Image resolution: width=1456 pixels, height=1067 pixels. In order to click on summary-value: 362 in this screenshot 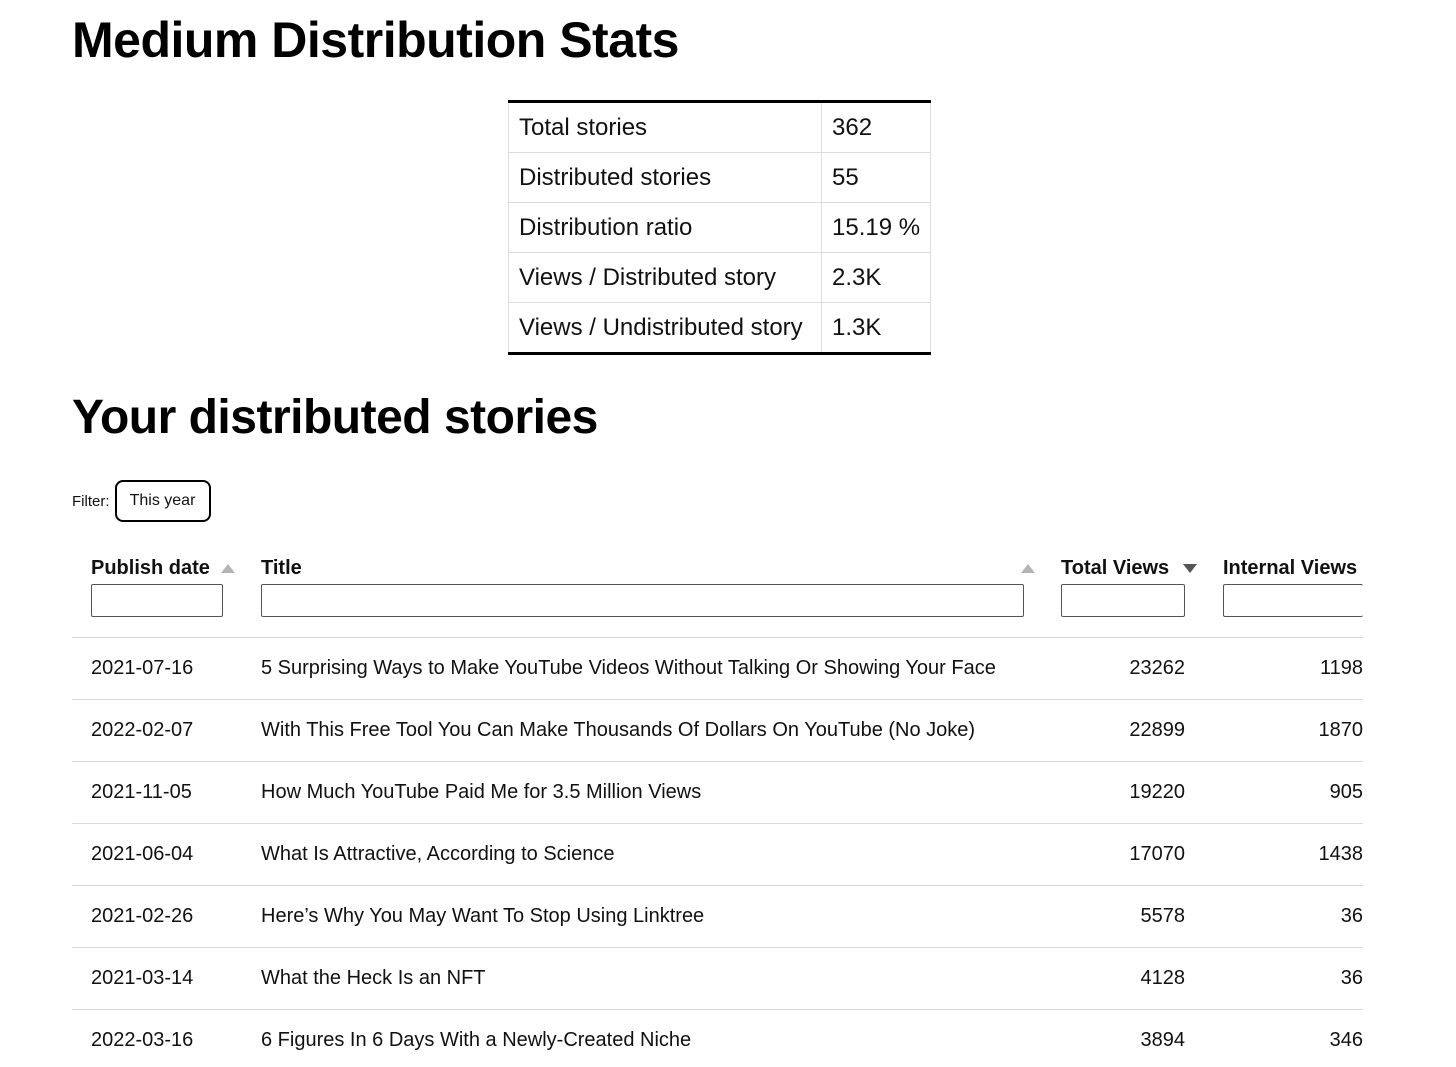, I will do `click(876, 127)`.